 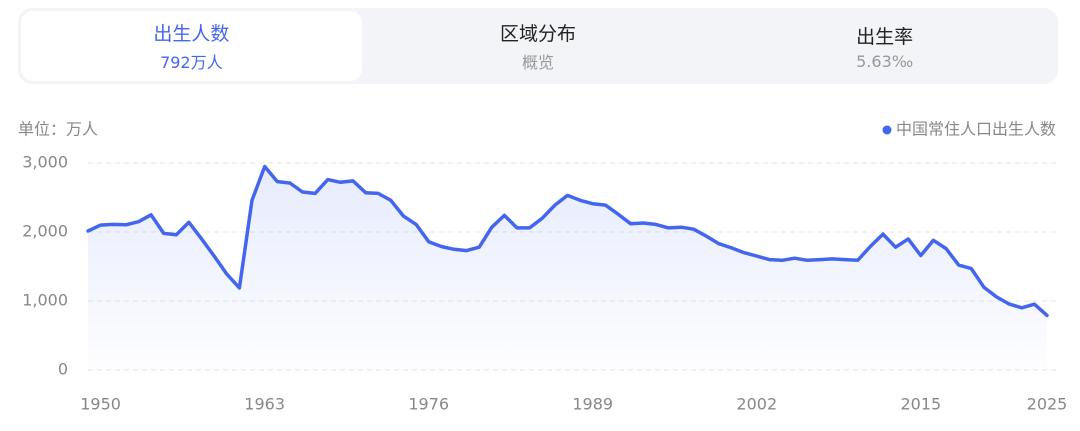 What do you see at coordinates (264, 404) in the screenshot?
I see `x-tick-label: 1963` at bounding box center [264, 404].